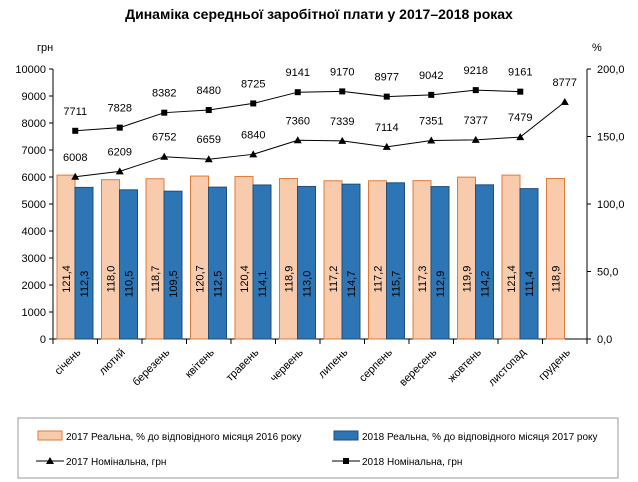 This screenshot has width=638, height=482. What do you see at coordinates (431, 122) in the screenshot?
I see `line-data-label: 7351` at bounding box center [431, 122].